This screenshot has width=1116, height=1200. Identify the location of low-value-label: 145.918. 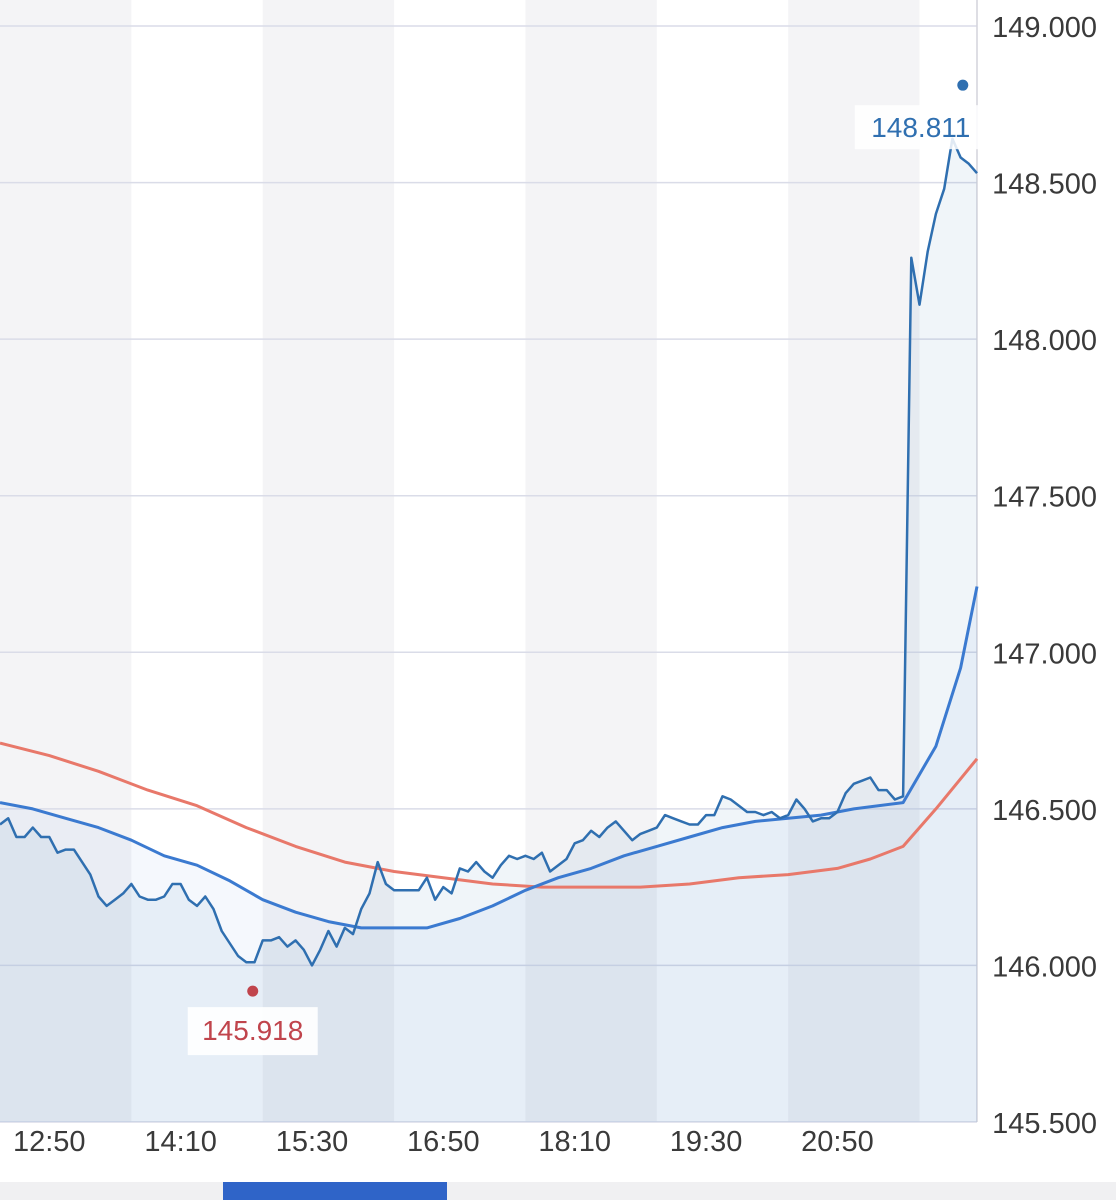
(252, 1030).